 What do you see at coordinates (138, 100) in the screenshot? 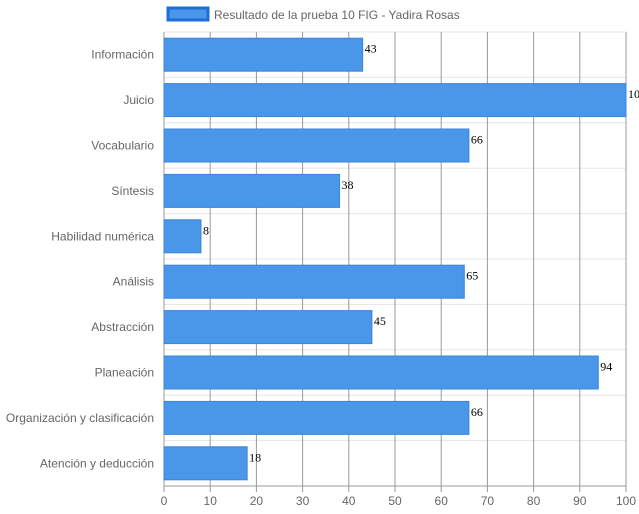
I see `category-label: Juicio` at bounding box center [138, 100].